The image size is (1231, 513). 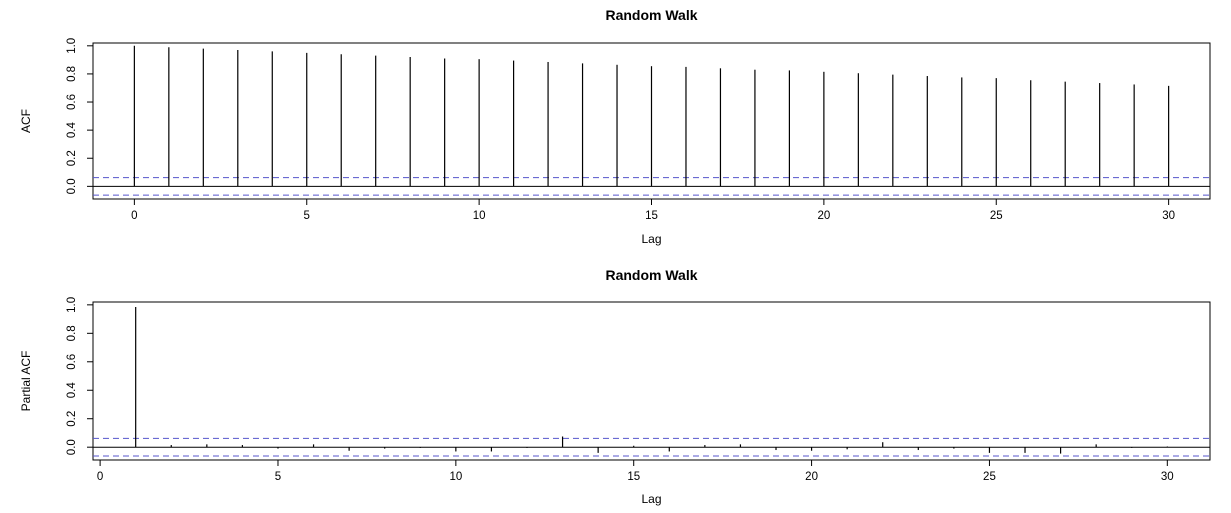 What do you see at coordinates (26, 121) in the screenshot?
I see `y-axis-label: ACF` at bounding box center [26, 121].